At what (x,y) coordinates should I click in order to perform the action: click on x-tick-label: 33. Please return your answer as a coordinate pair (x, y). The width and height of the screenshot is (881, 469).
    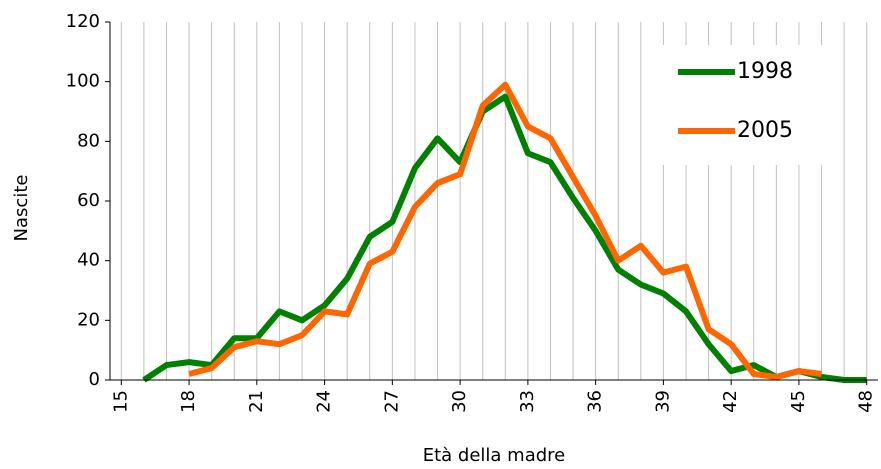
    Looking at the image, I should click on (527, 401).